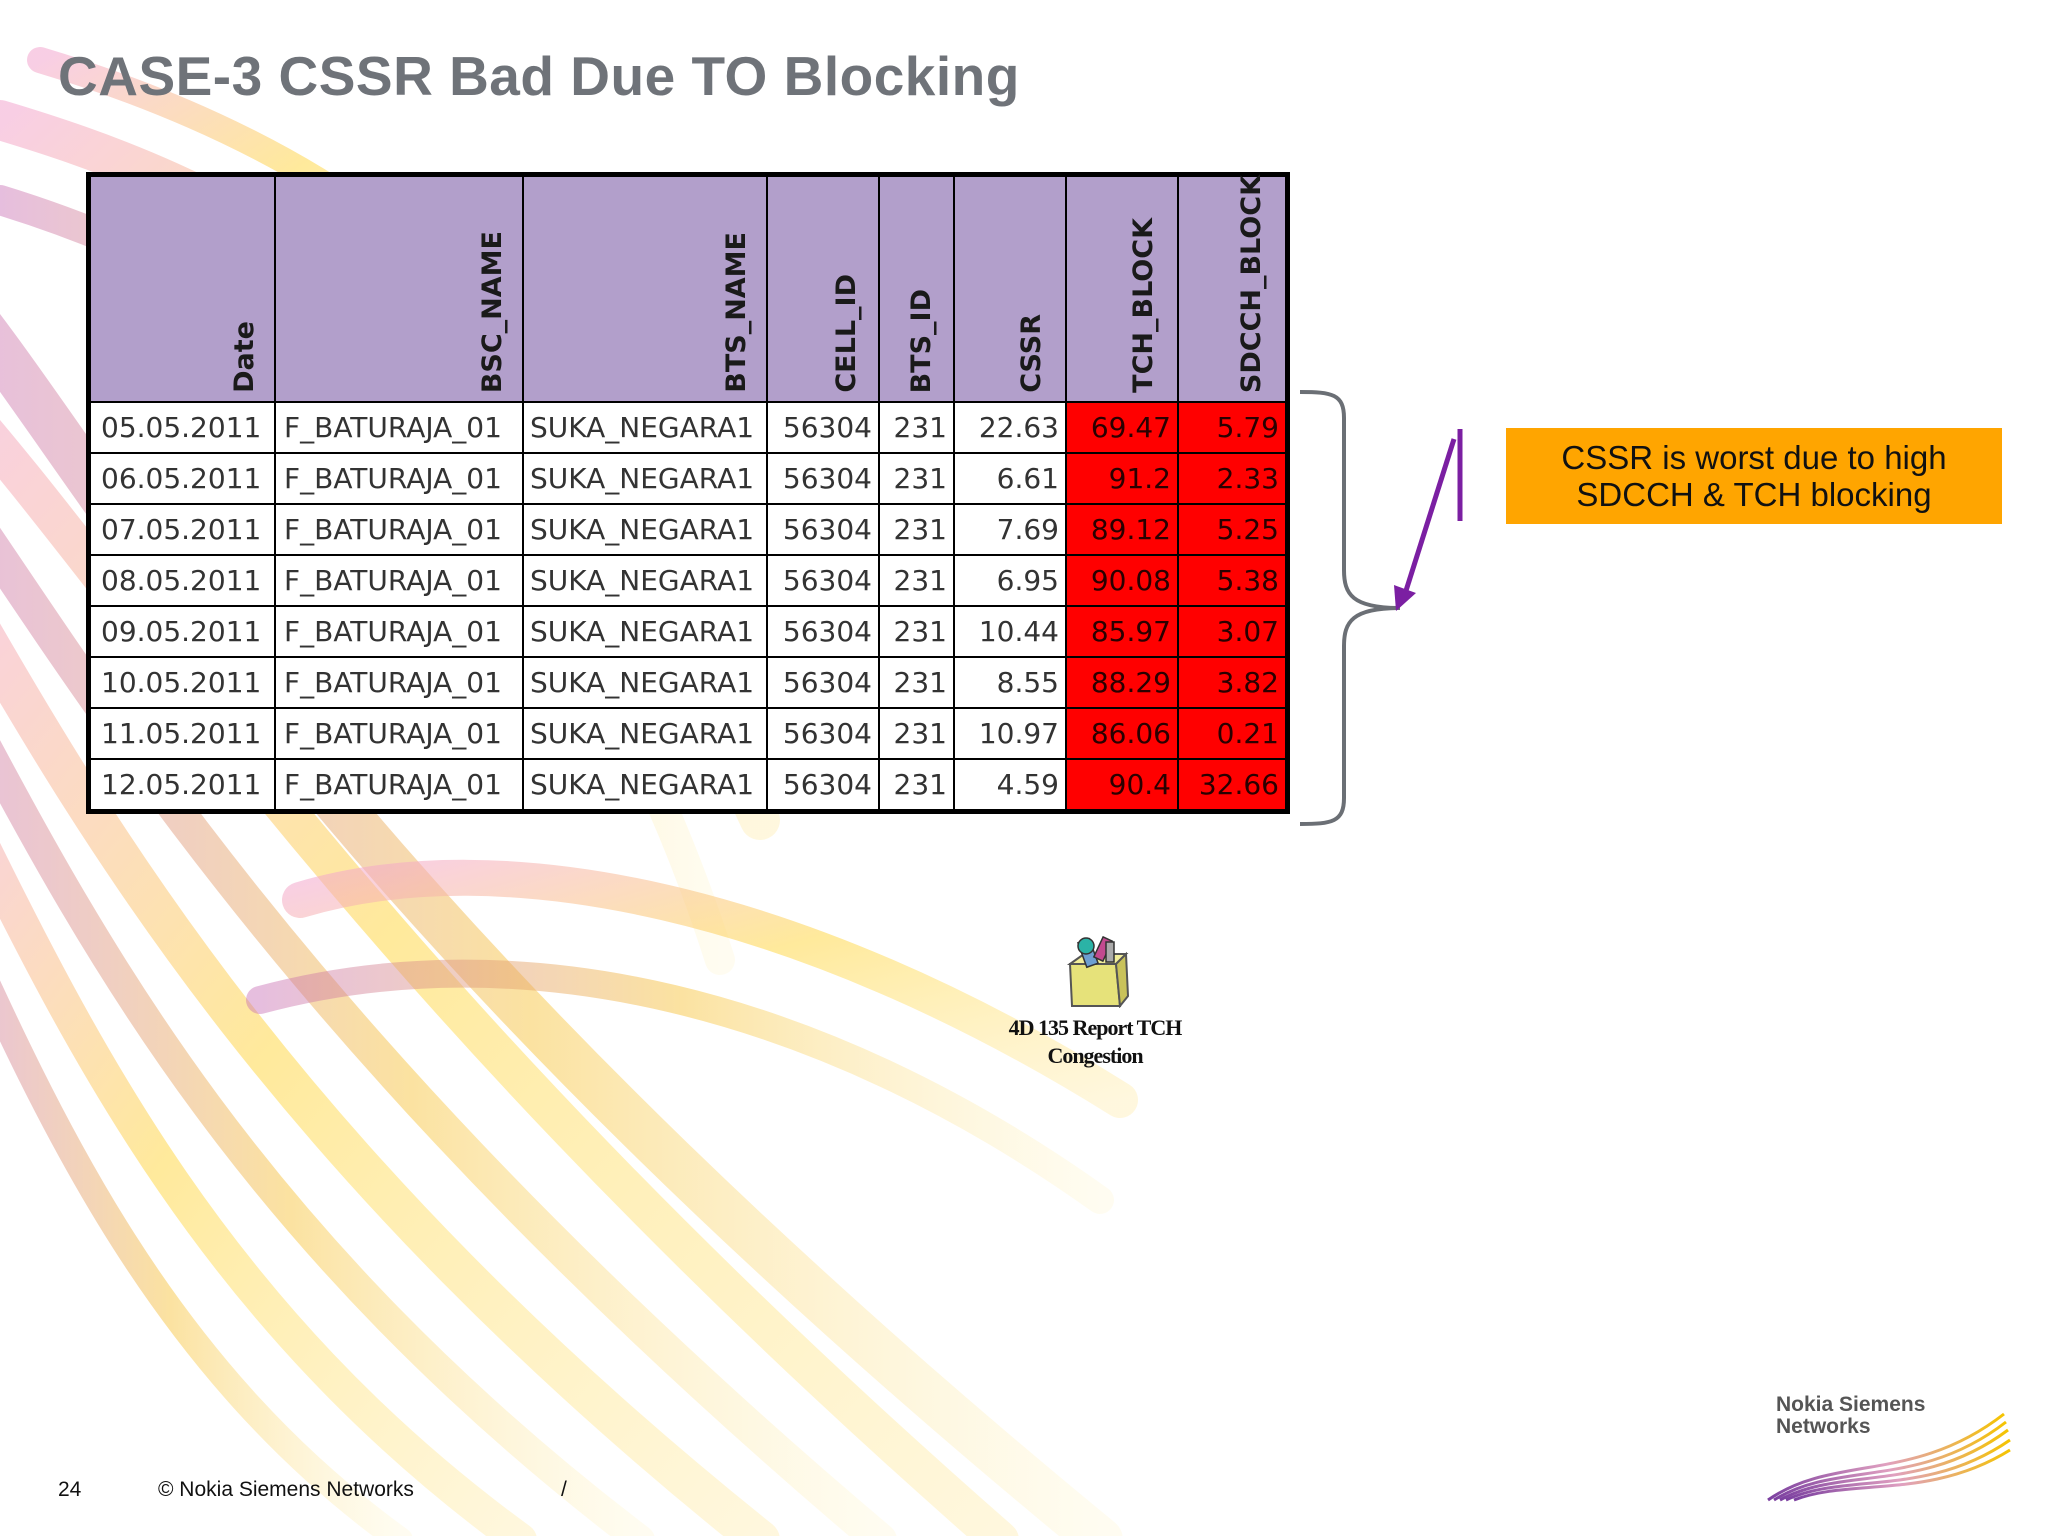 The width and height of the screenshot is (2048, 1536). I want to click on header-cell-id-label: CELL_ID, so click(846, 333).